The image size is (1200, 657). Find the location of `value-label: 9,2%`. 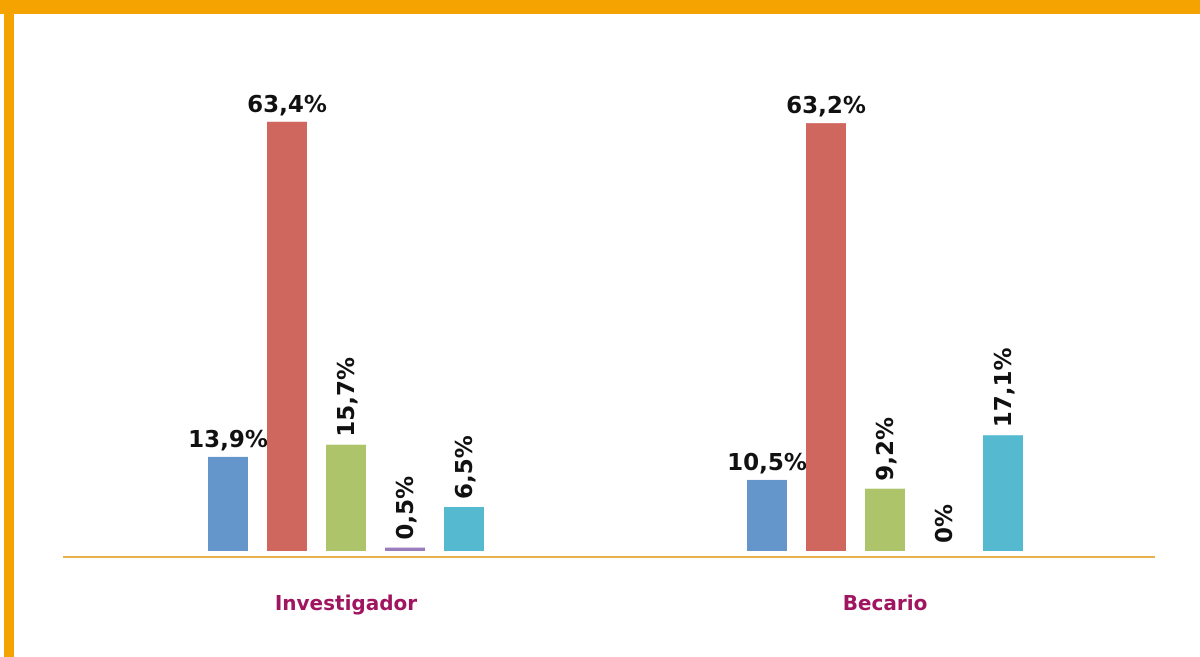

value-label: 9,2% is located at coordinates (886, 449).